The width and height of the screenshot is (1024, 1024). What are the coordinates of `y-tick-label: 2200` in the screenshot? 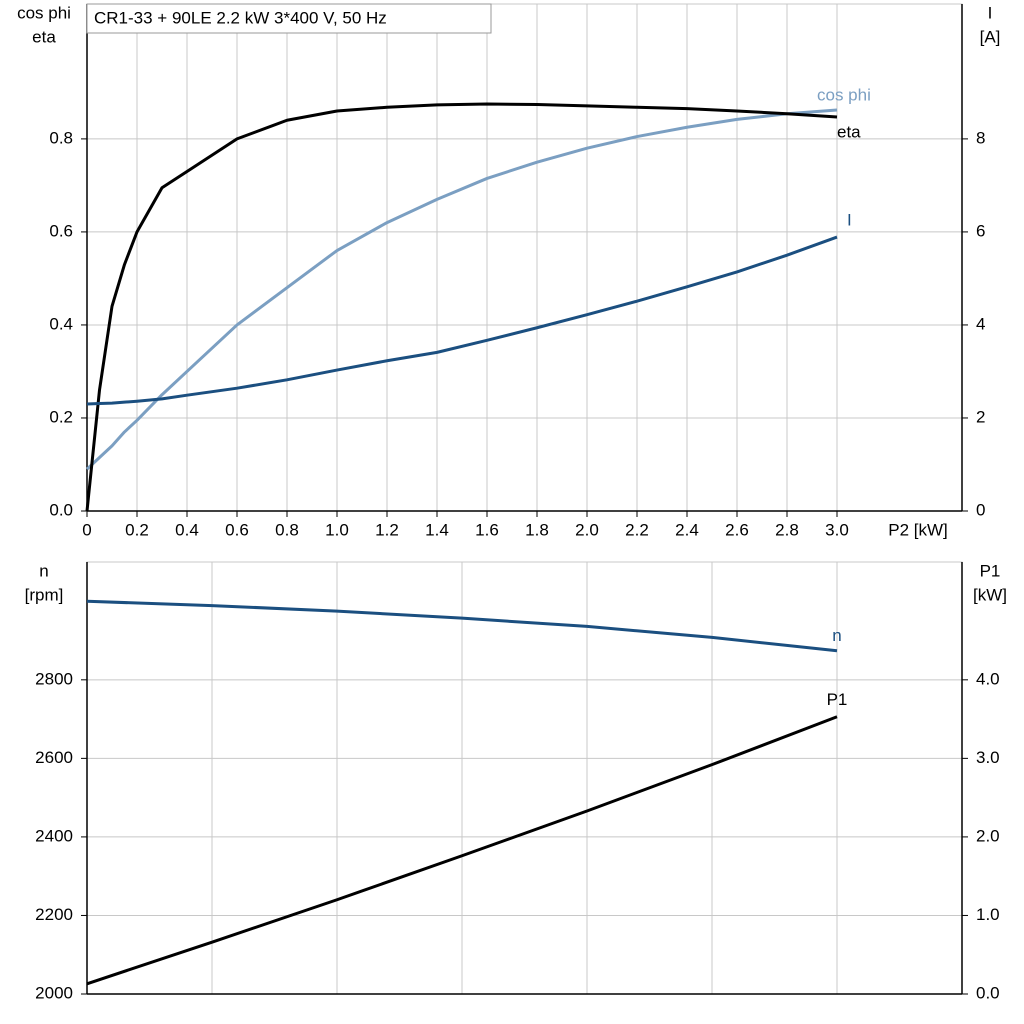 It's located at (54, 914).